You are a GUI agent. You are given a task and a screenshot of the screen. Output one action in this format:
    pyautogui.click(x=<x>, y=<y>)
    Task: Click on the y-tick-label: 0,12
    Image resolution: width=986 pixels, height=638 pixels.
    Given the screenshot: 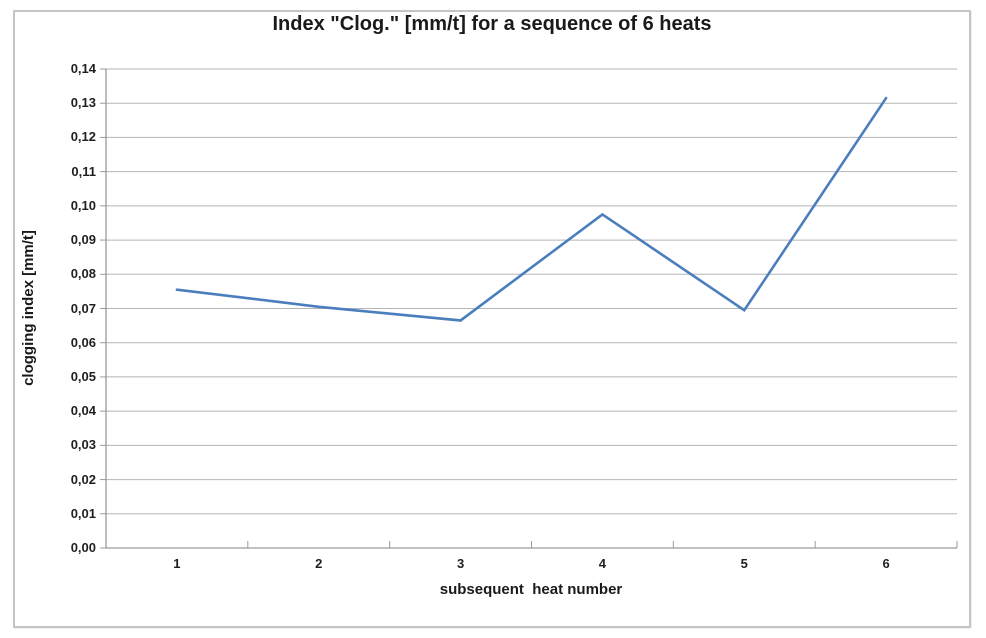 What is the action you would take?
    pyautogui.click(x=83, y=137)
    